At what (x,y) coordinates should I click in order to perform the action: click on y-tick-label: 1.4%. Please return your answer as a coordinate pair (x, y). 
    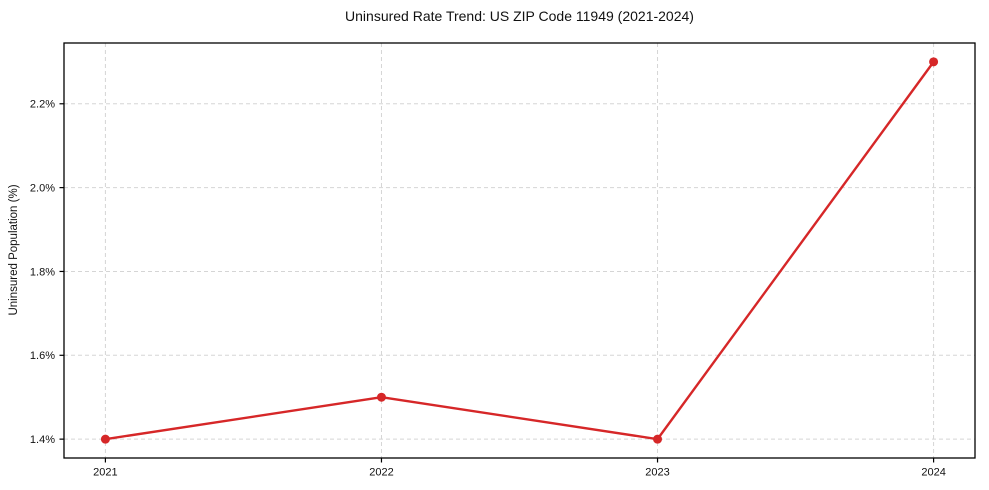
    Looking at the image, I should click on (42, 440).